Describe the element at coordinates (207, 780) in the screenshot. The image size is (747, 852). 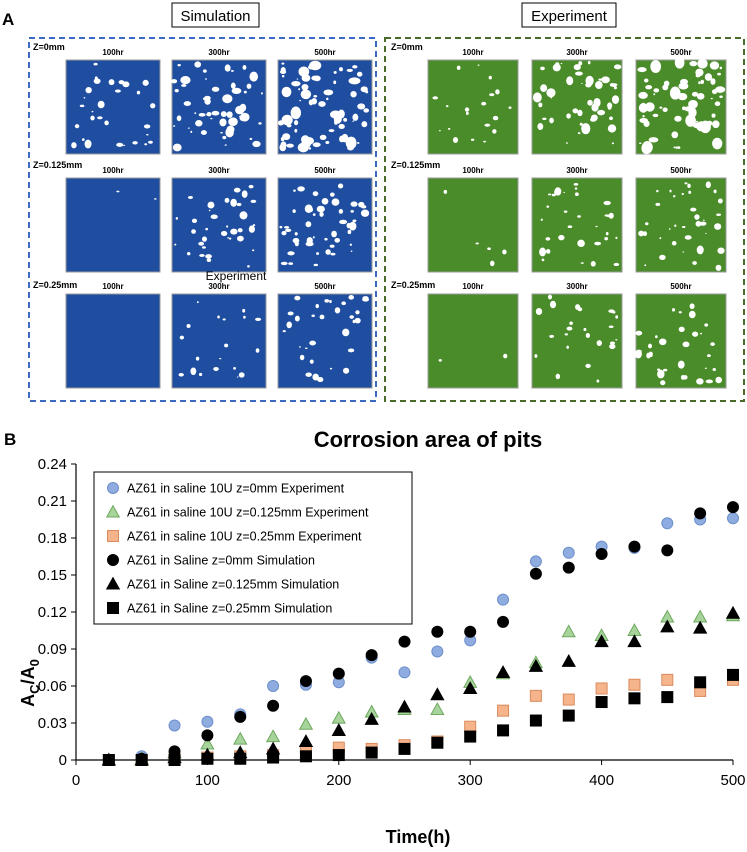
I see `x-tick-label: 100` at that location.